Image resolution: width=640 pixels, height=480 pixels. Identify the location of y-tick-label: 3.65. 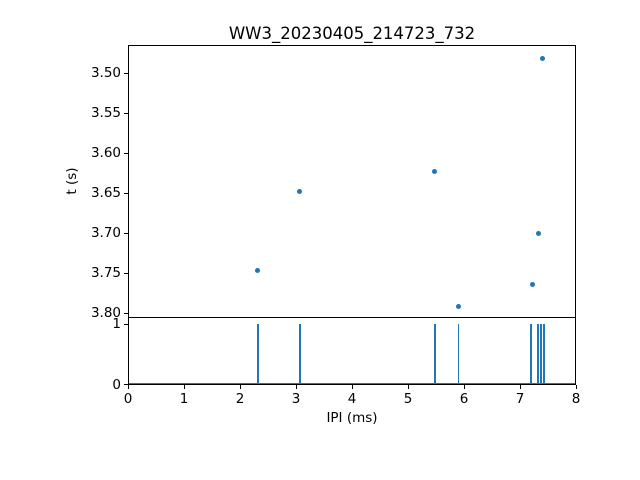
(105, 193).